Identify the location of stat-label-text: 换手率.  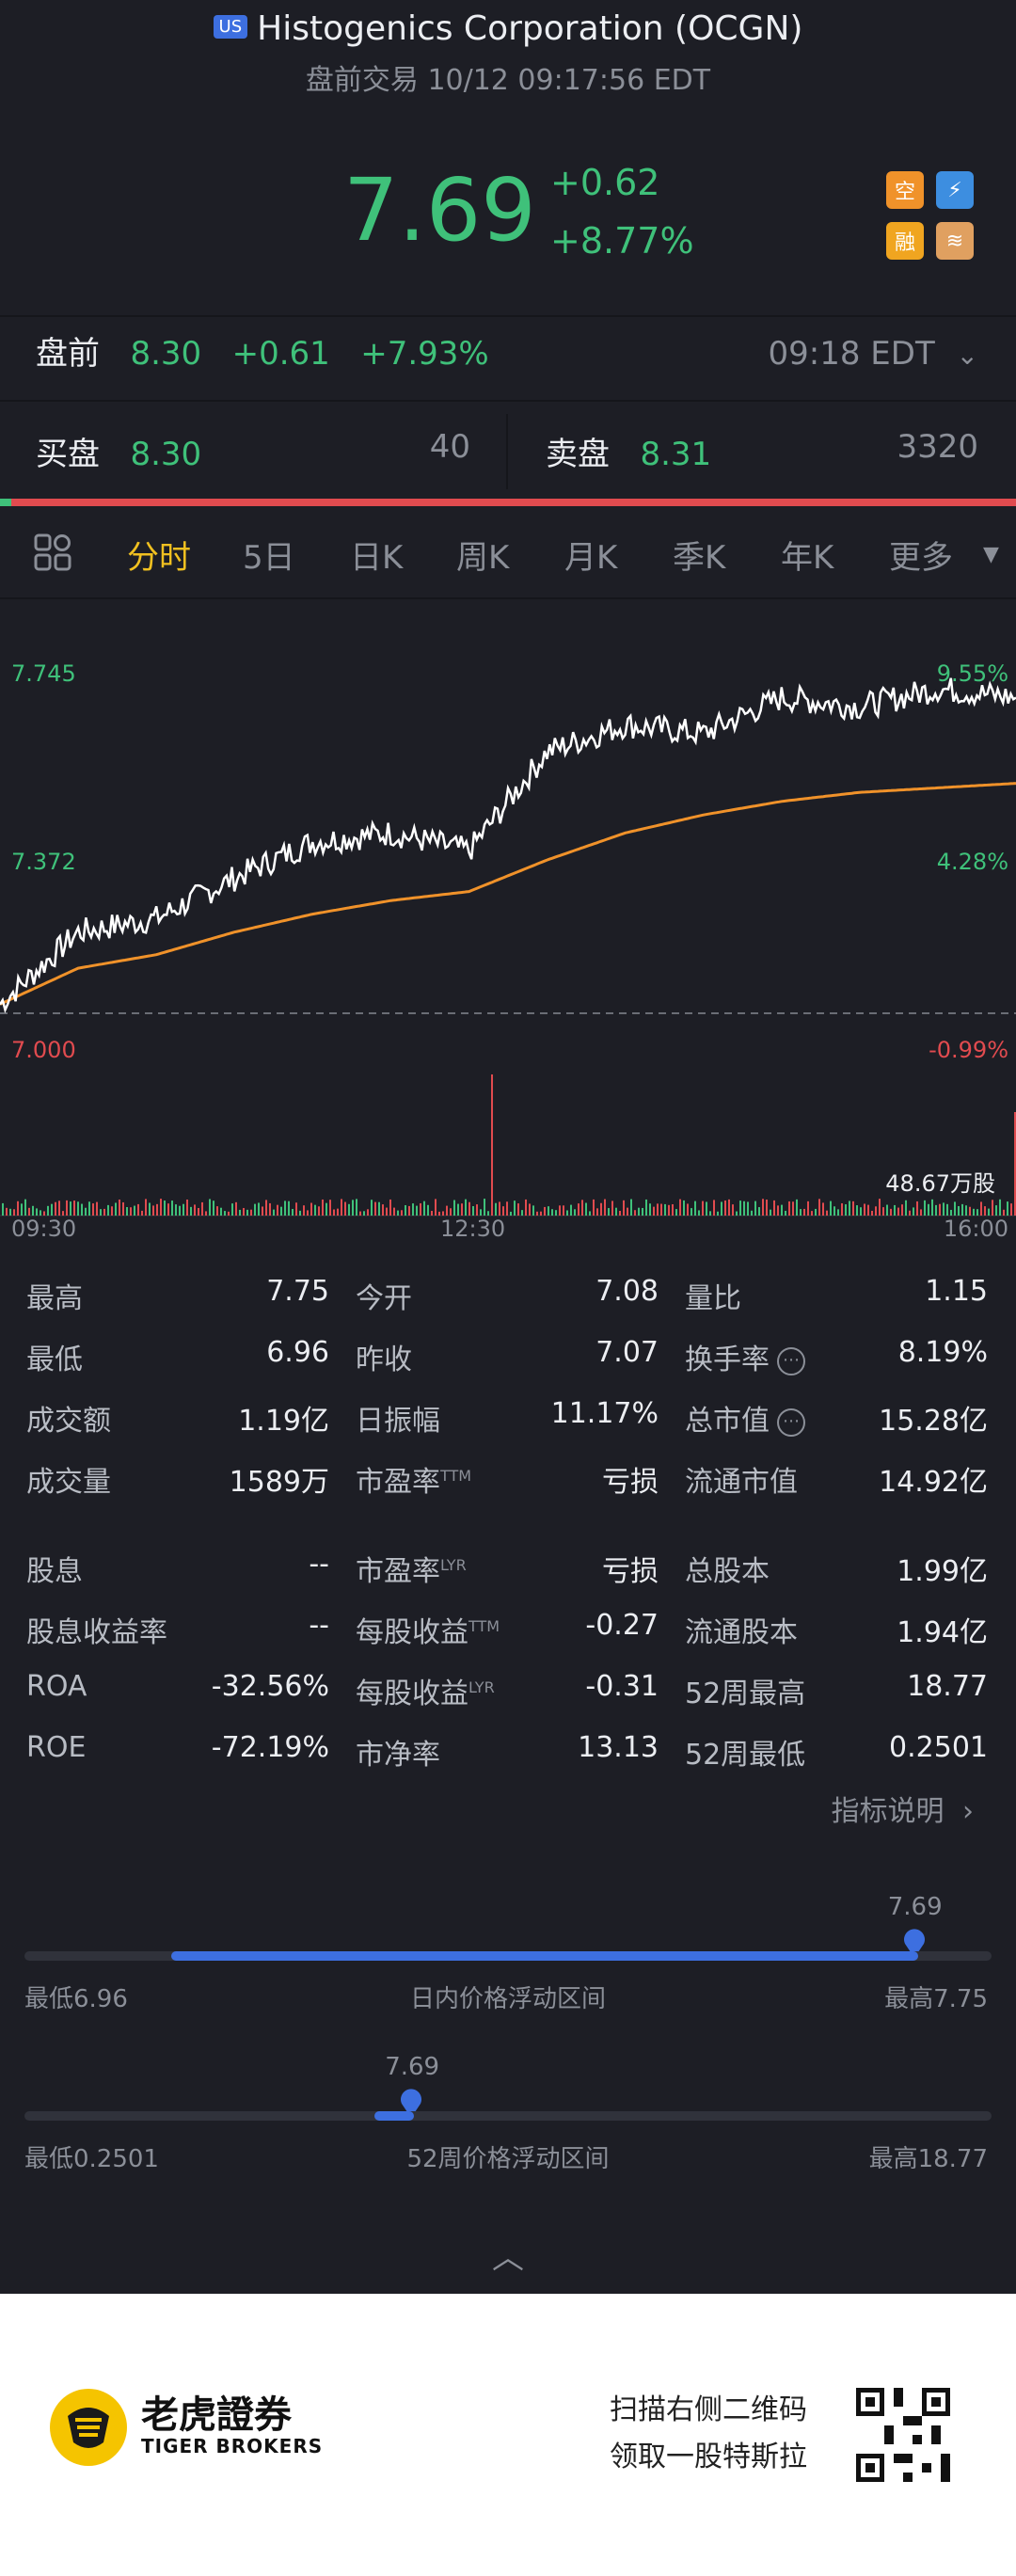
(727, 1360).